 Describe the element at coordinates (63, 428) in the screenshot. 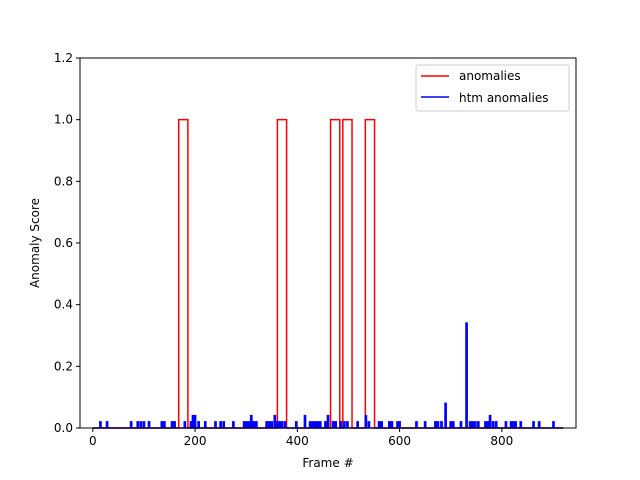

I see `y-tick-label: 0.0` at that location.